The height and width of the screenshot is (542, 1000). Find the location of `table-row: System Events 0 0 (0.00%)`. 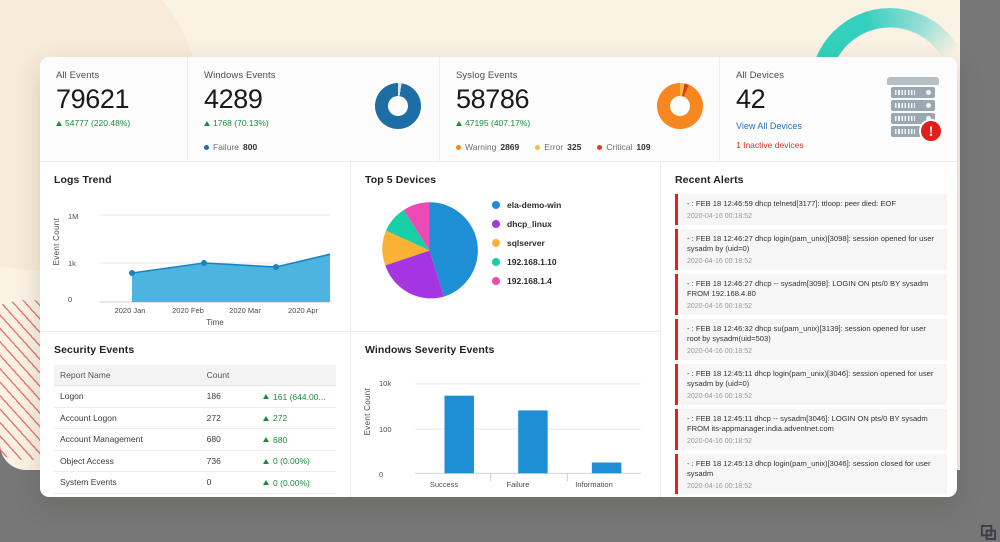

table-row: System Events 0 0 (0.00%) is located at coordinates (195, 482).